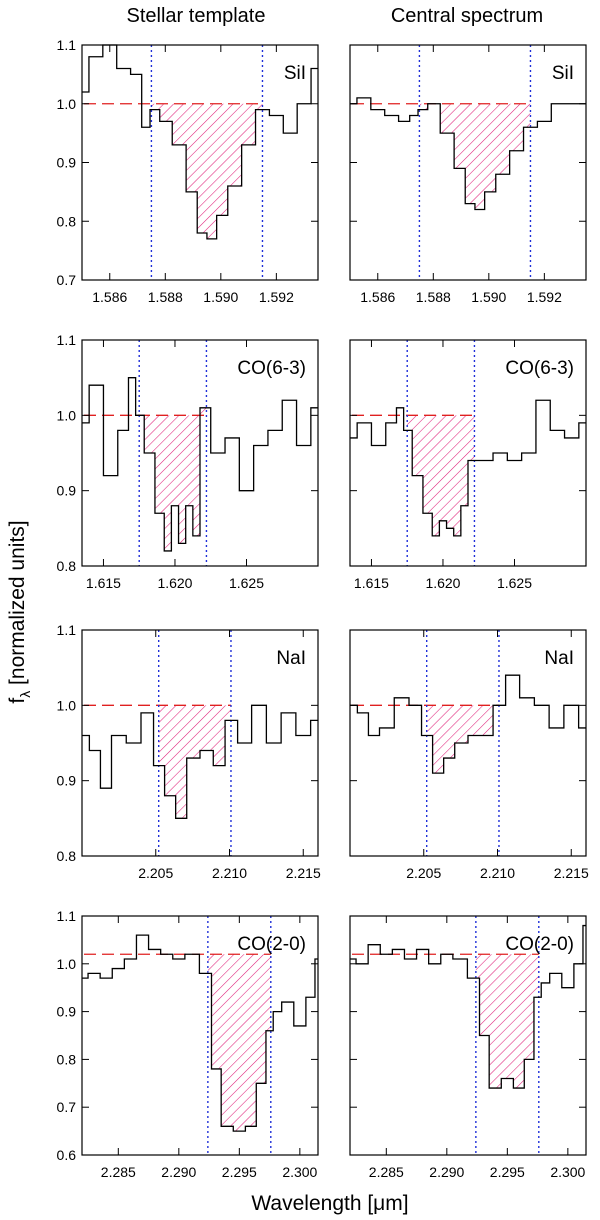 Image resolution: width=600 pixels, height=1220 pixels. I want to click on spectrum-panel-SiI-stellar: 0.7 0.8 0.9 1.0 1.1 1.586 1.588 1.590 1.592 SiI, so click(188, 171).